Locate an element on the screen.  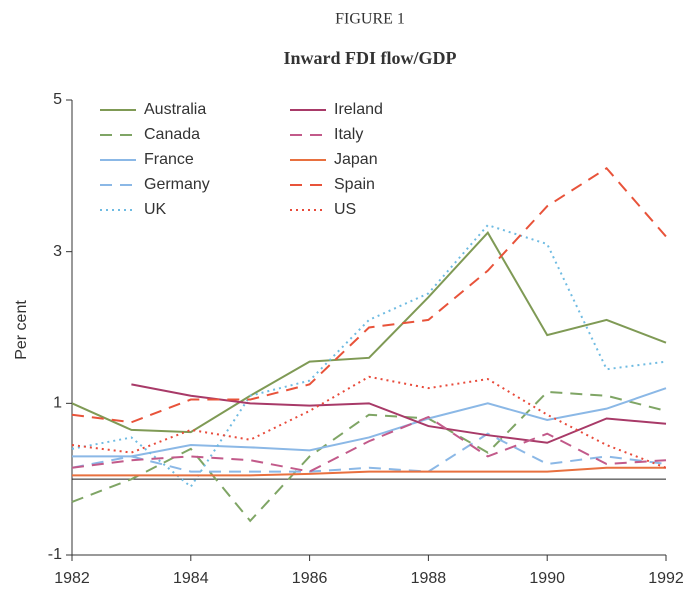
legend-label: Spain is located at coordinates (354, 184).